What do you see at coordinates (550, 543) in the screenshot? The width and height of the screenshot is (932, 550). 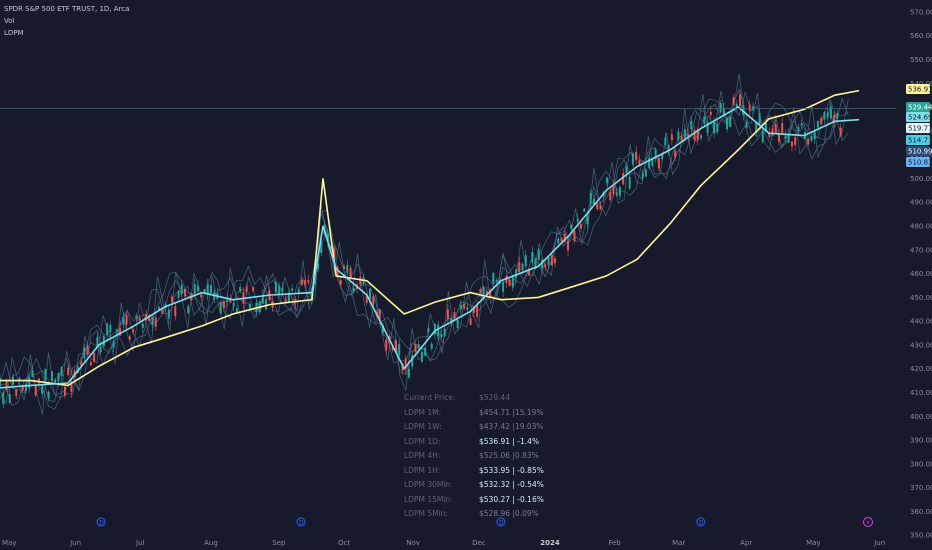 I see `x-tick-label: 2024` at bounding box center [550, 543].